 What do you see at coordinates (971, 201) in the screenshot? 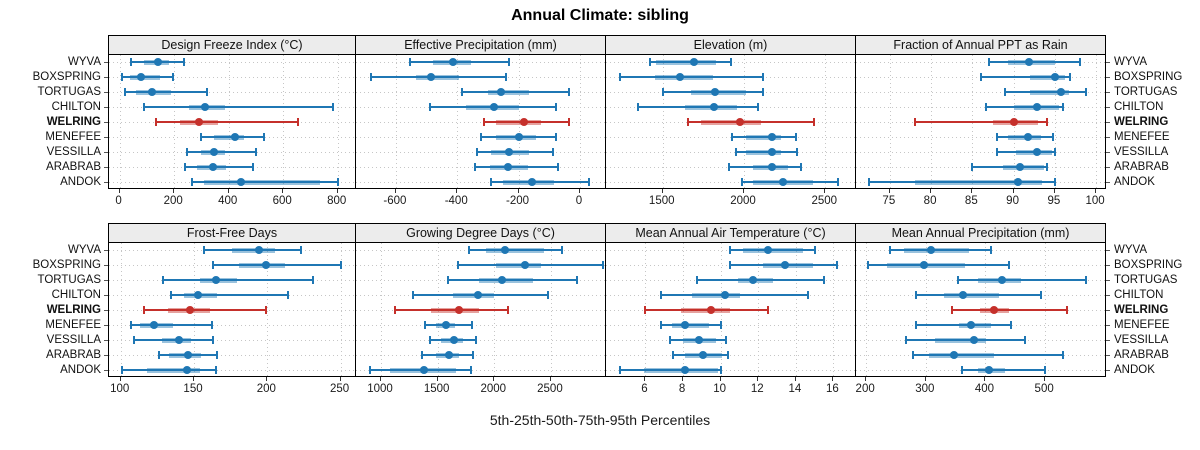
I see `x-axis-tick-label: 85` at bounding box center [971, 201].